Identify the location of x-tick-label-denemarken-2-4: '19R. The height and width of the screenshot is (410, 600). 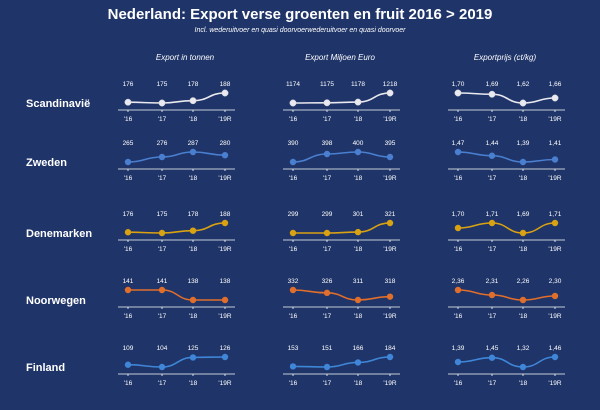
(389, 249).